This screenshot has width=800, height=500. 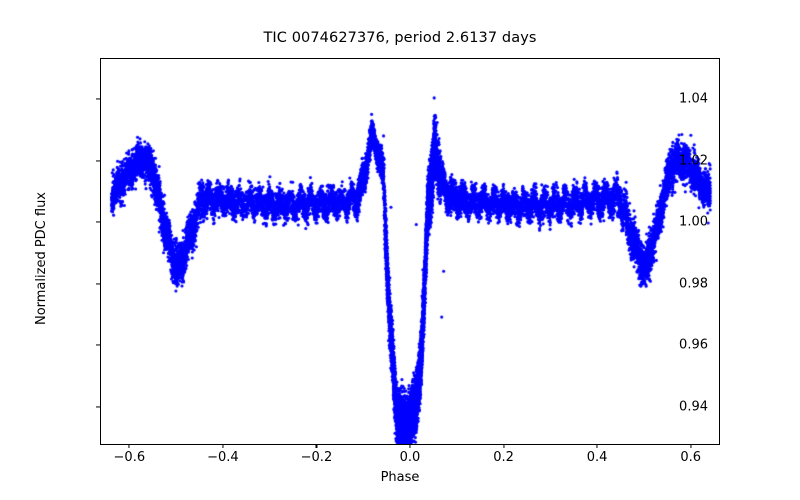 What do you see at coordinates (693, 284) in the screenshot?
I see `y-tick-label: 0.98` at bounding box center [693, 284].